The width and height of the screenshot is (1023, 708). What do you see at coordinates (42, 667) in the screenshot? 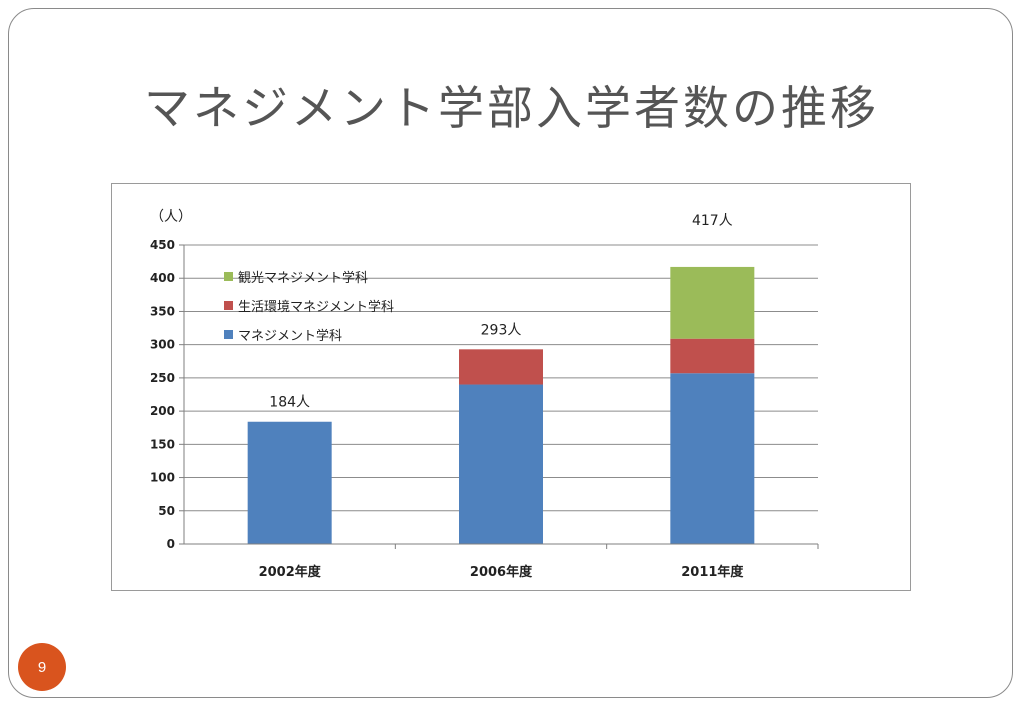
I see `page-number-badge: 9` at bounding box center [42, 667].